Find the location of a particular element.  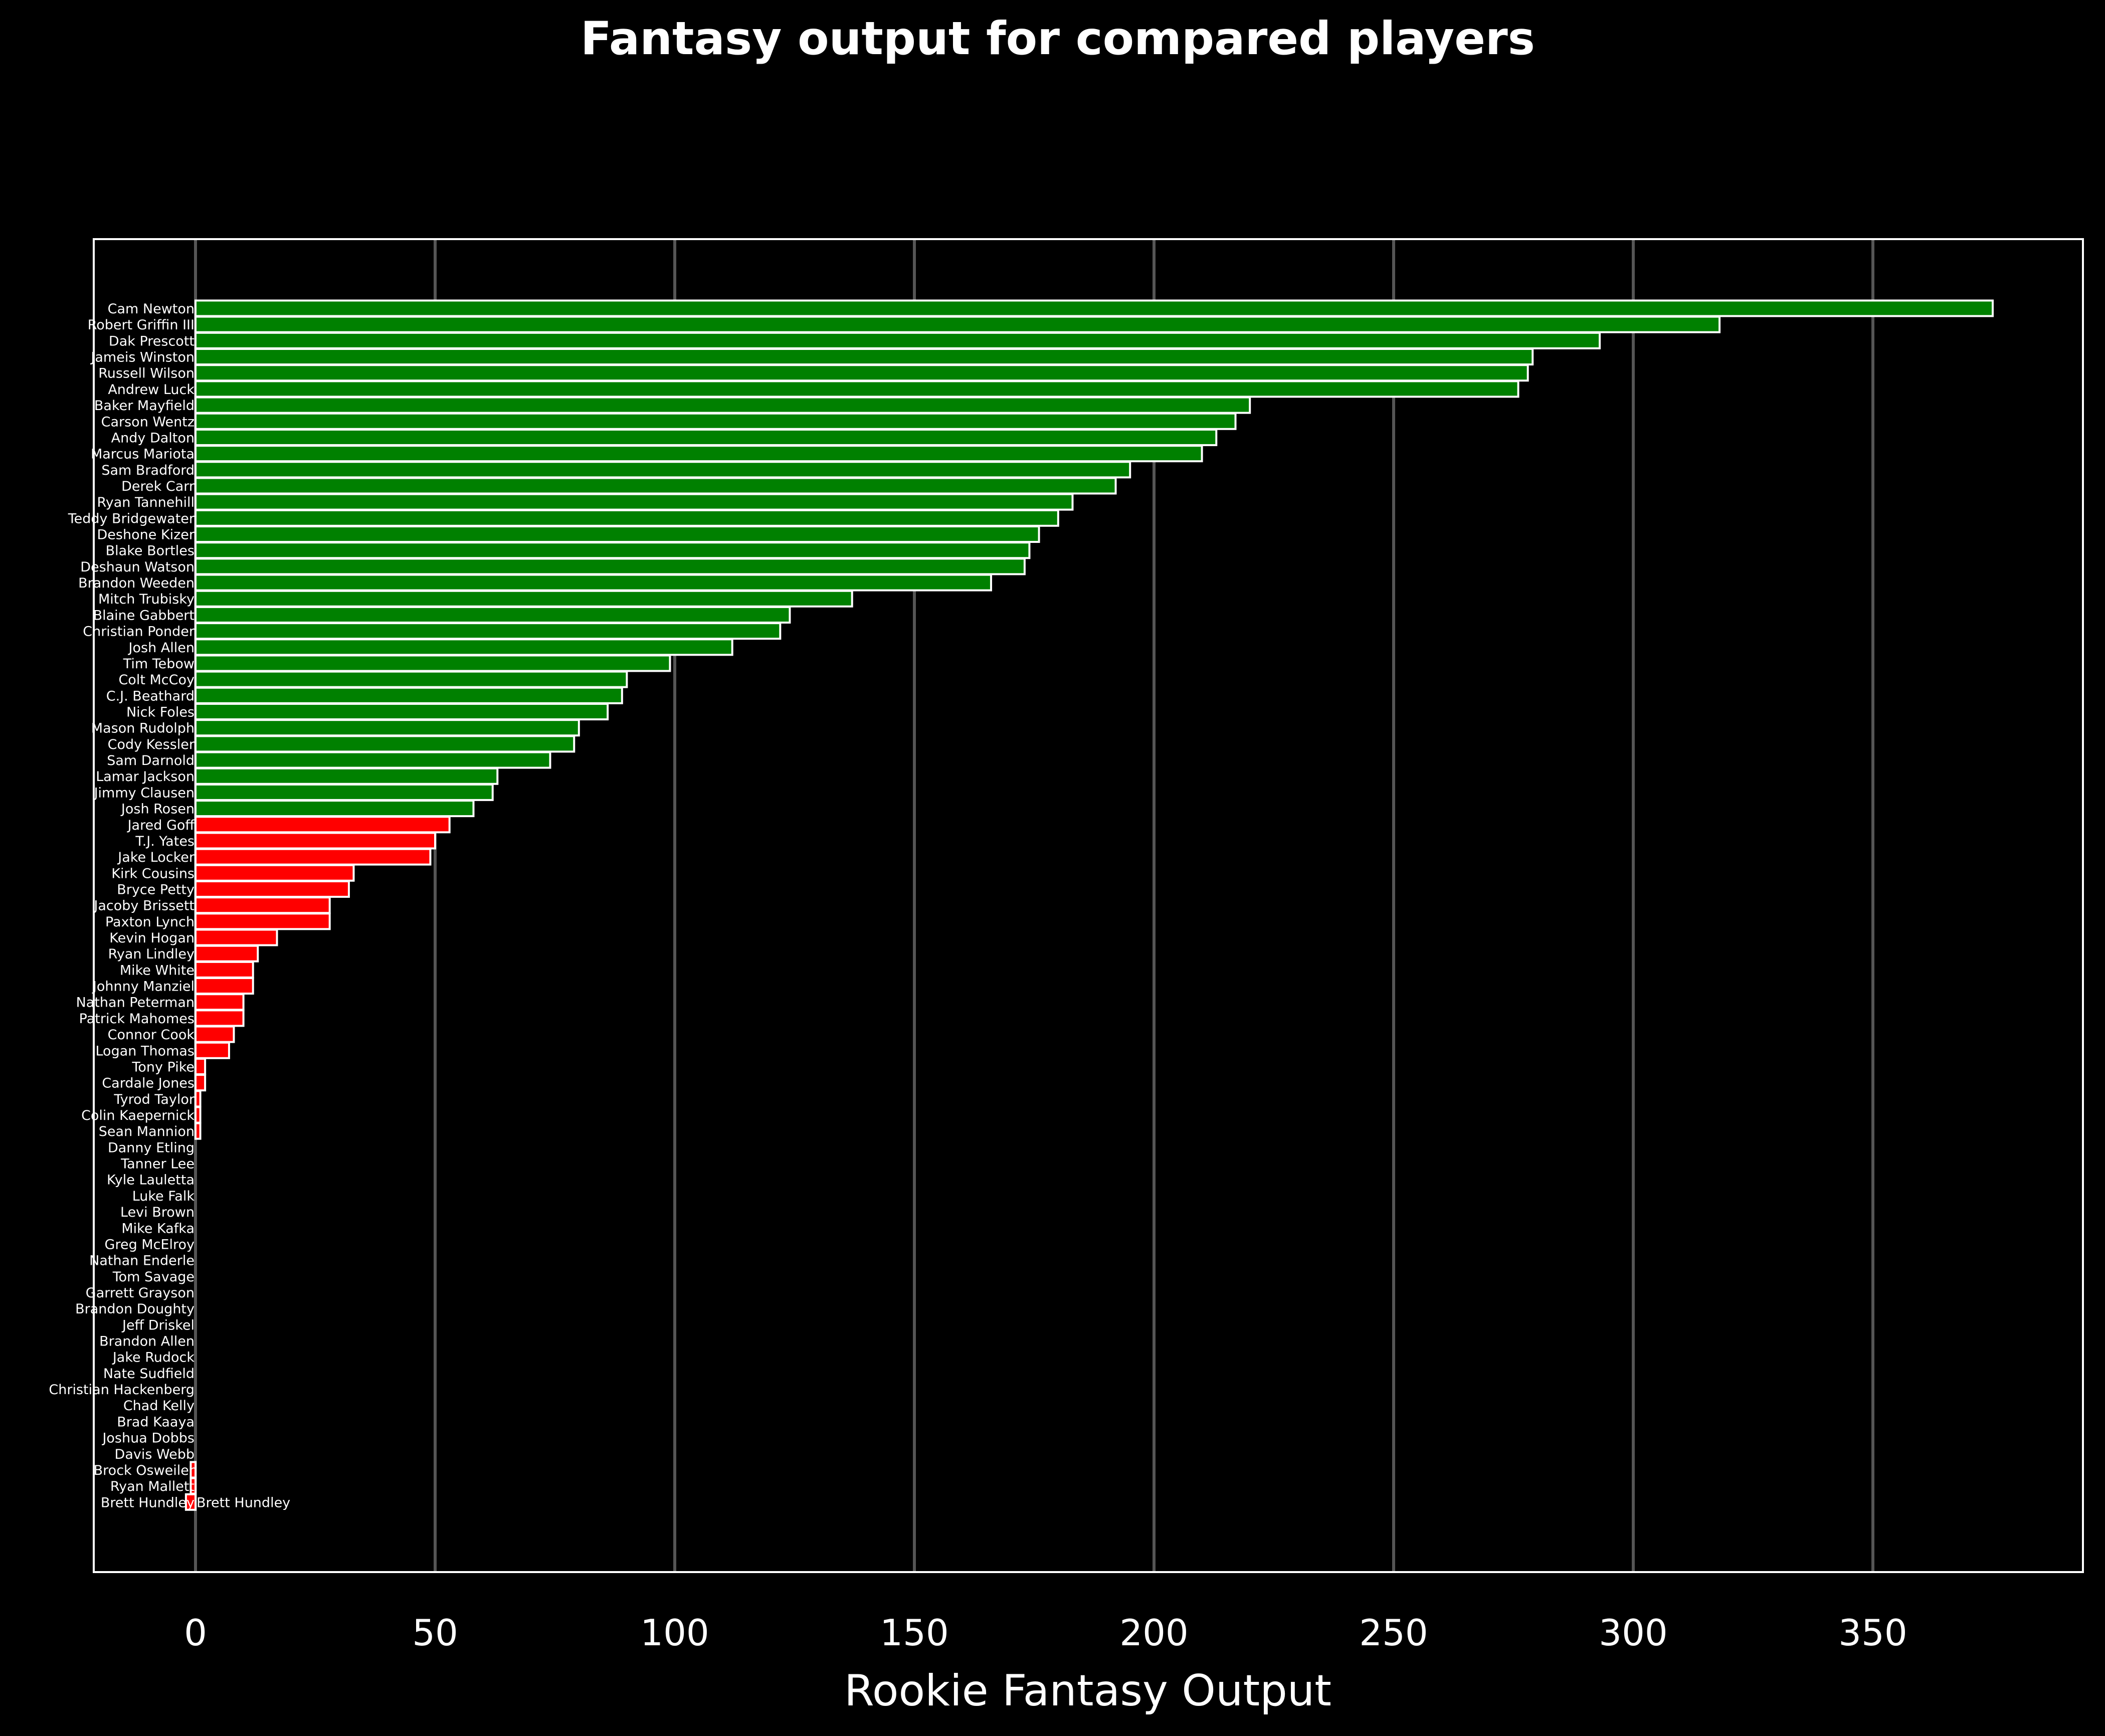

y-tick-label: Carson Wentz is located at coordinates (148, 422).